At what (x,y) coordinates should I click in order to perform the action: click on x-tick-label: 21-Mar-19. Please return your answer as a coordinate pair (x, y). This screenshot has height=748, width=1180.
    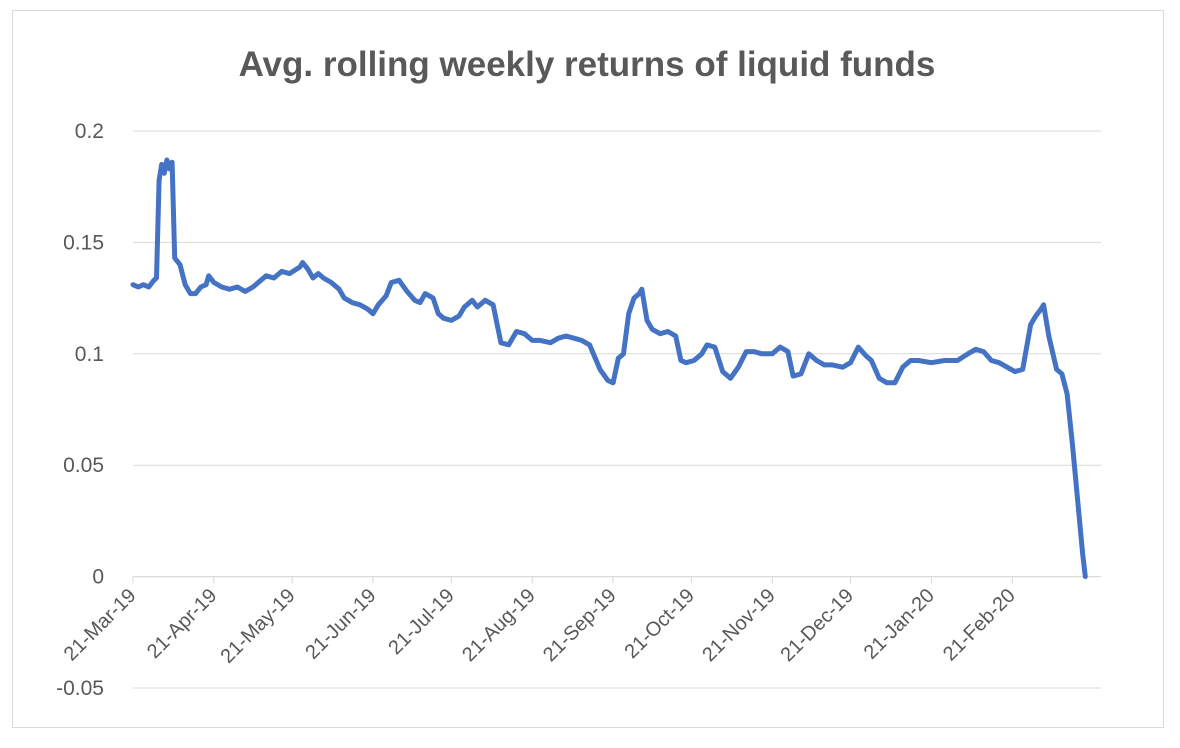
    Looking at the image, I should click on (100, 625).